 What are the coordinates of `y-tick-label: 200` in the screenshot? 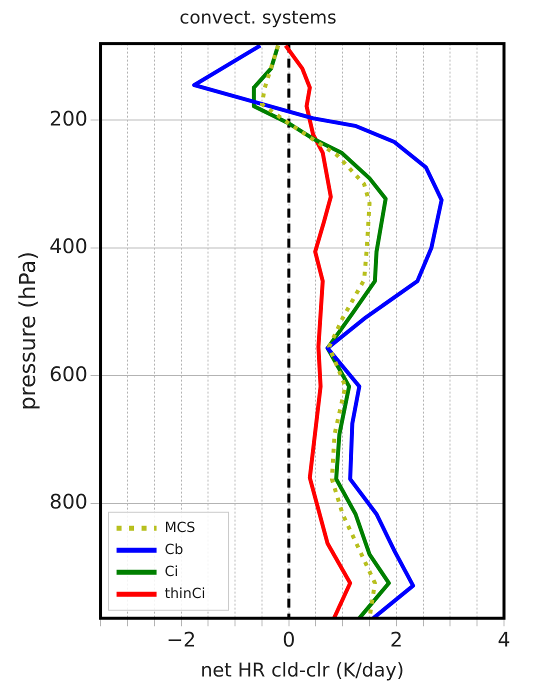 It's located at (68, 118).